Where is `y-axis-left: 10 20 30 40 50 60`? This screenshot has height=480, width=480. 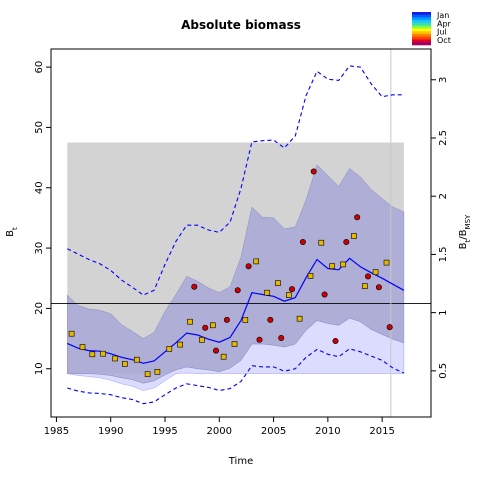
y-axis-left: 10 20 30 40 50 60 is located at coordinates (42, 218).